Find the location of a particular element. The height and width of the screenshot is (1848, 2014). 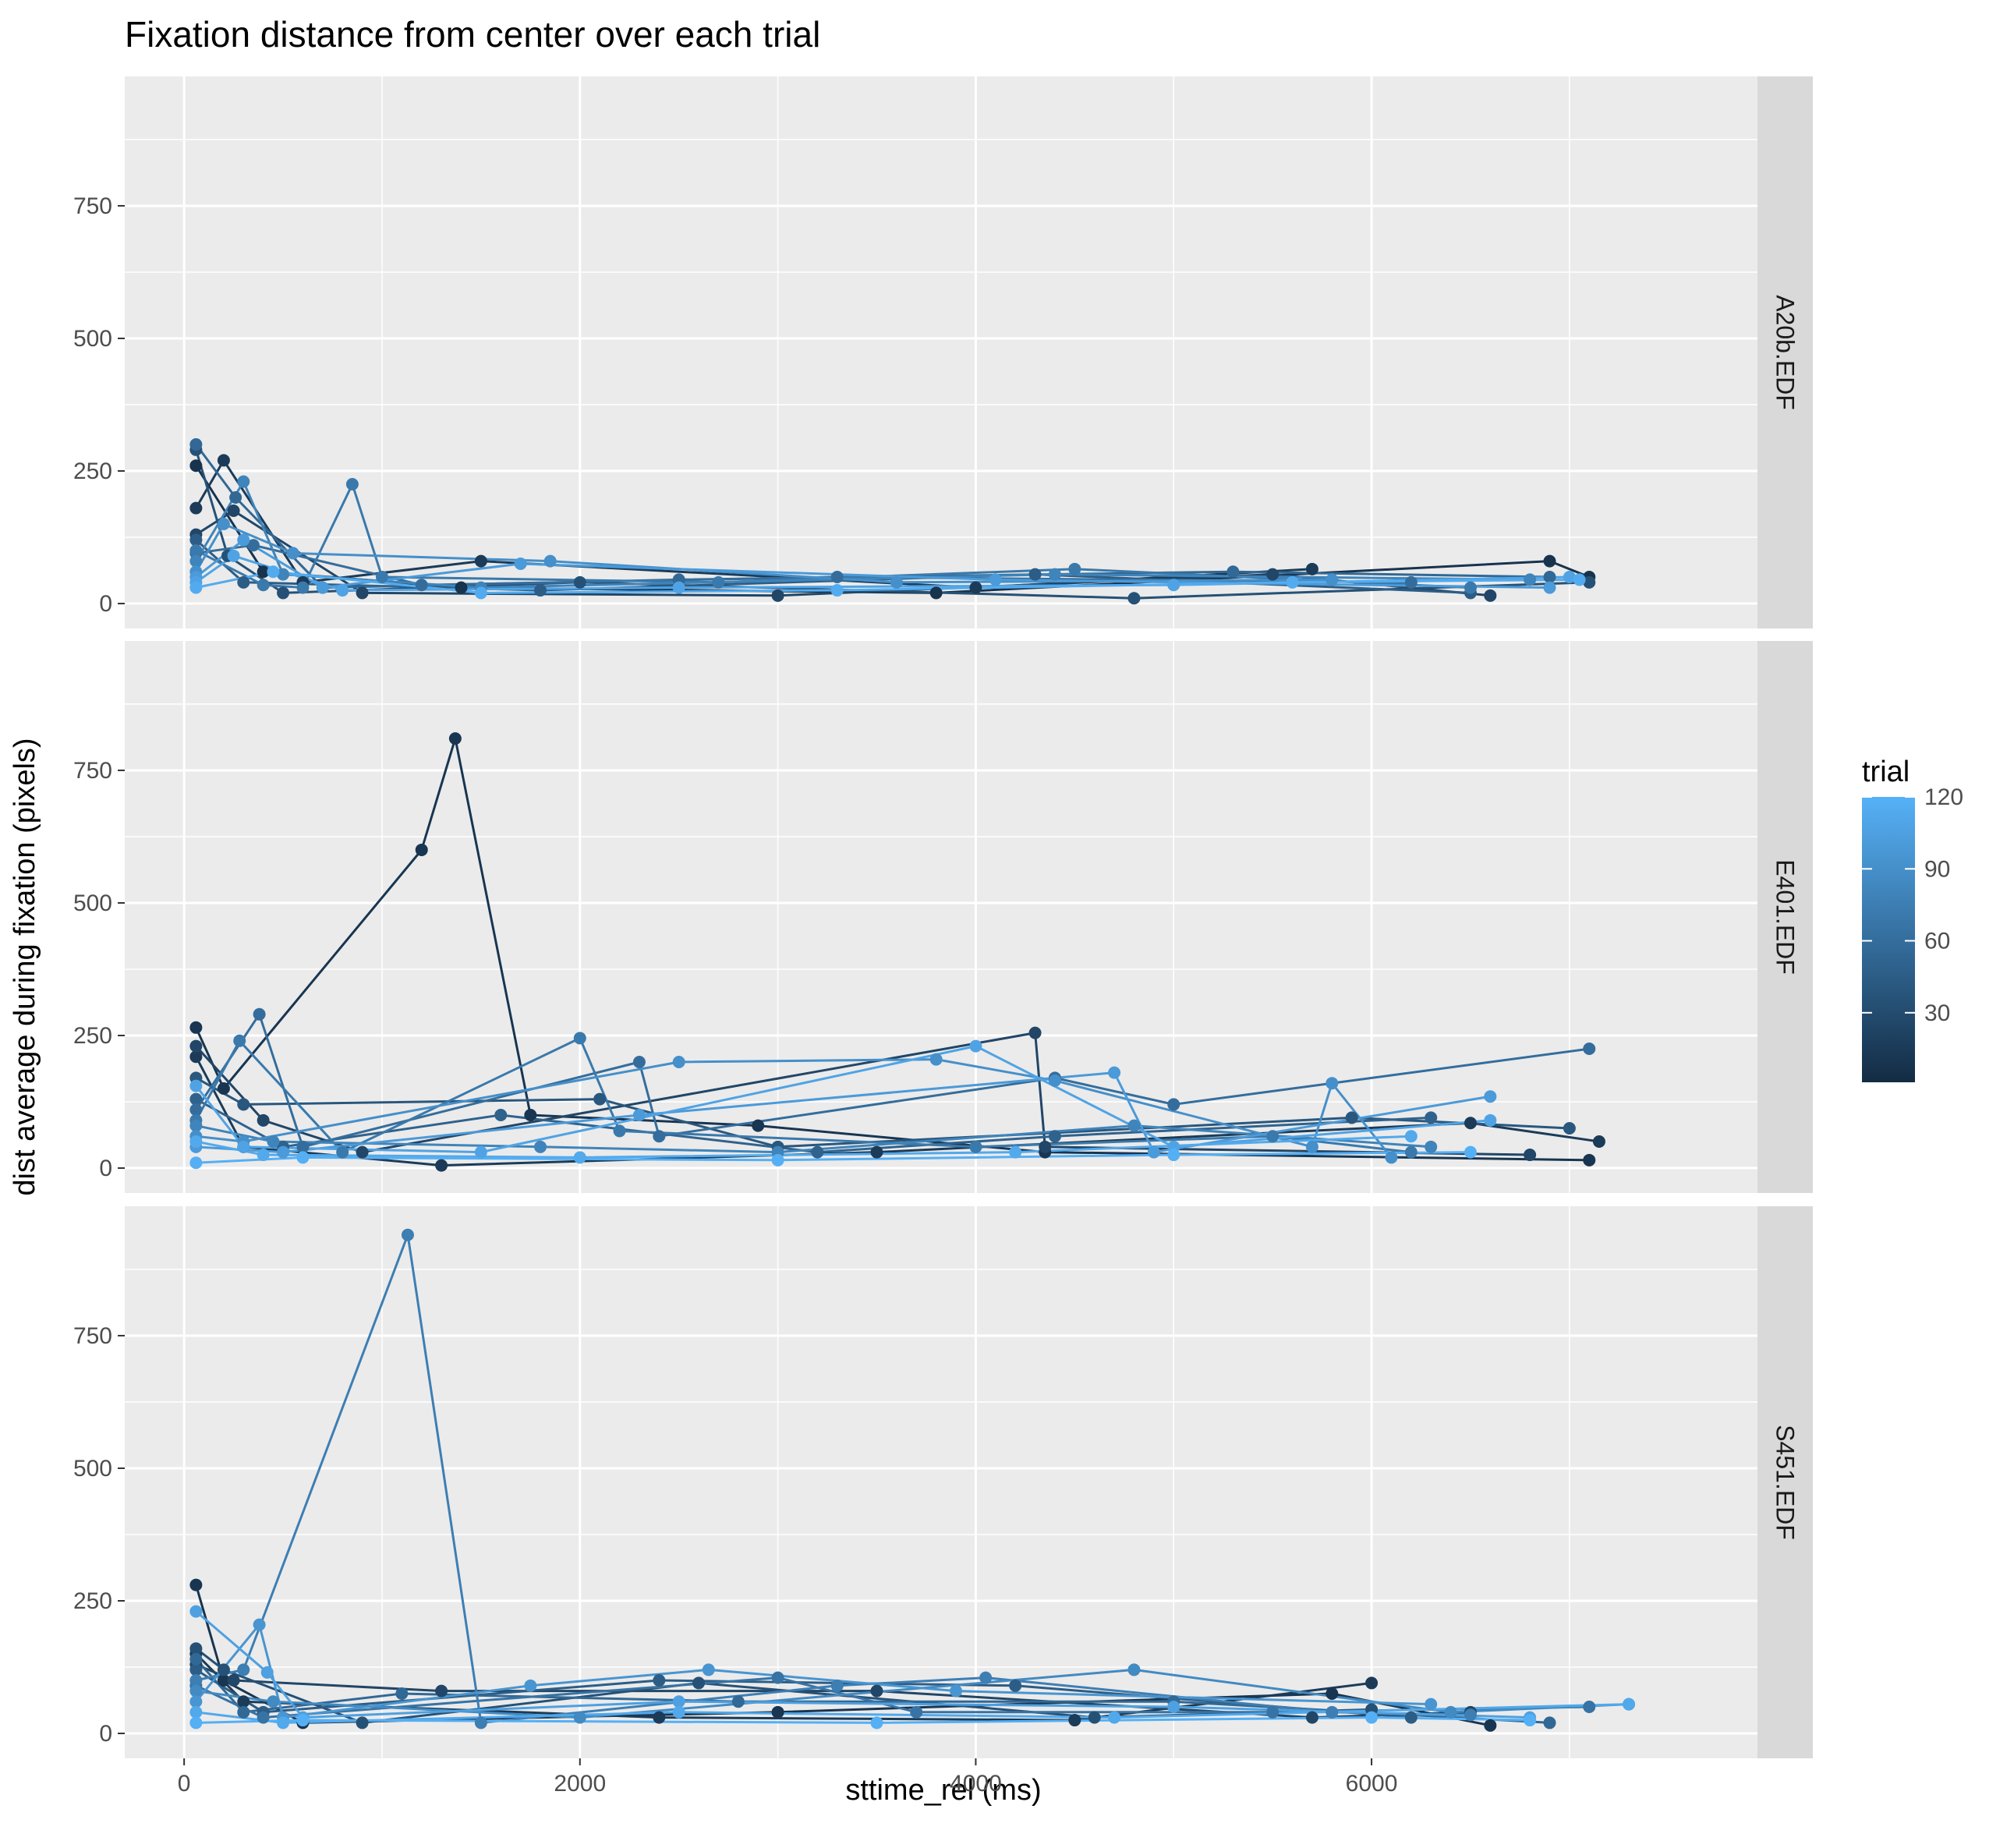

y-tick-label: 750 is located at coordinates (92, 771).